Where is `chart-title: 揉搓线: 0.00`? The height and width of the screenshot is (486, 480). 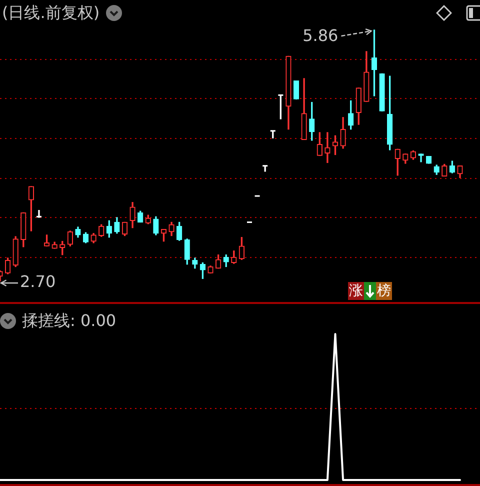
chart-title: 揉搓线: 0.00 is located at coordinates (69, 320).